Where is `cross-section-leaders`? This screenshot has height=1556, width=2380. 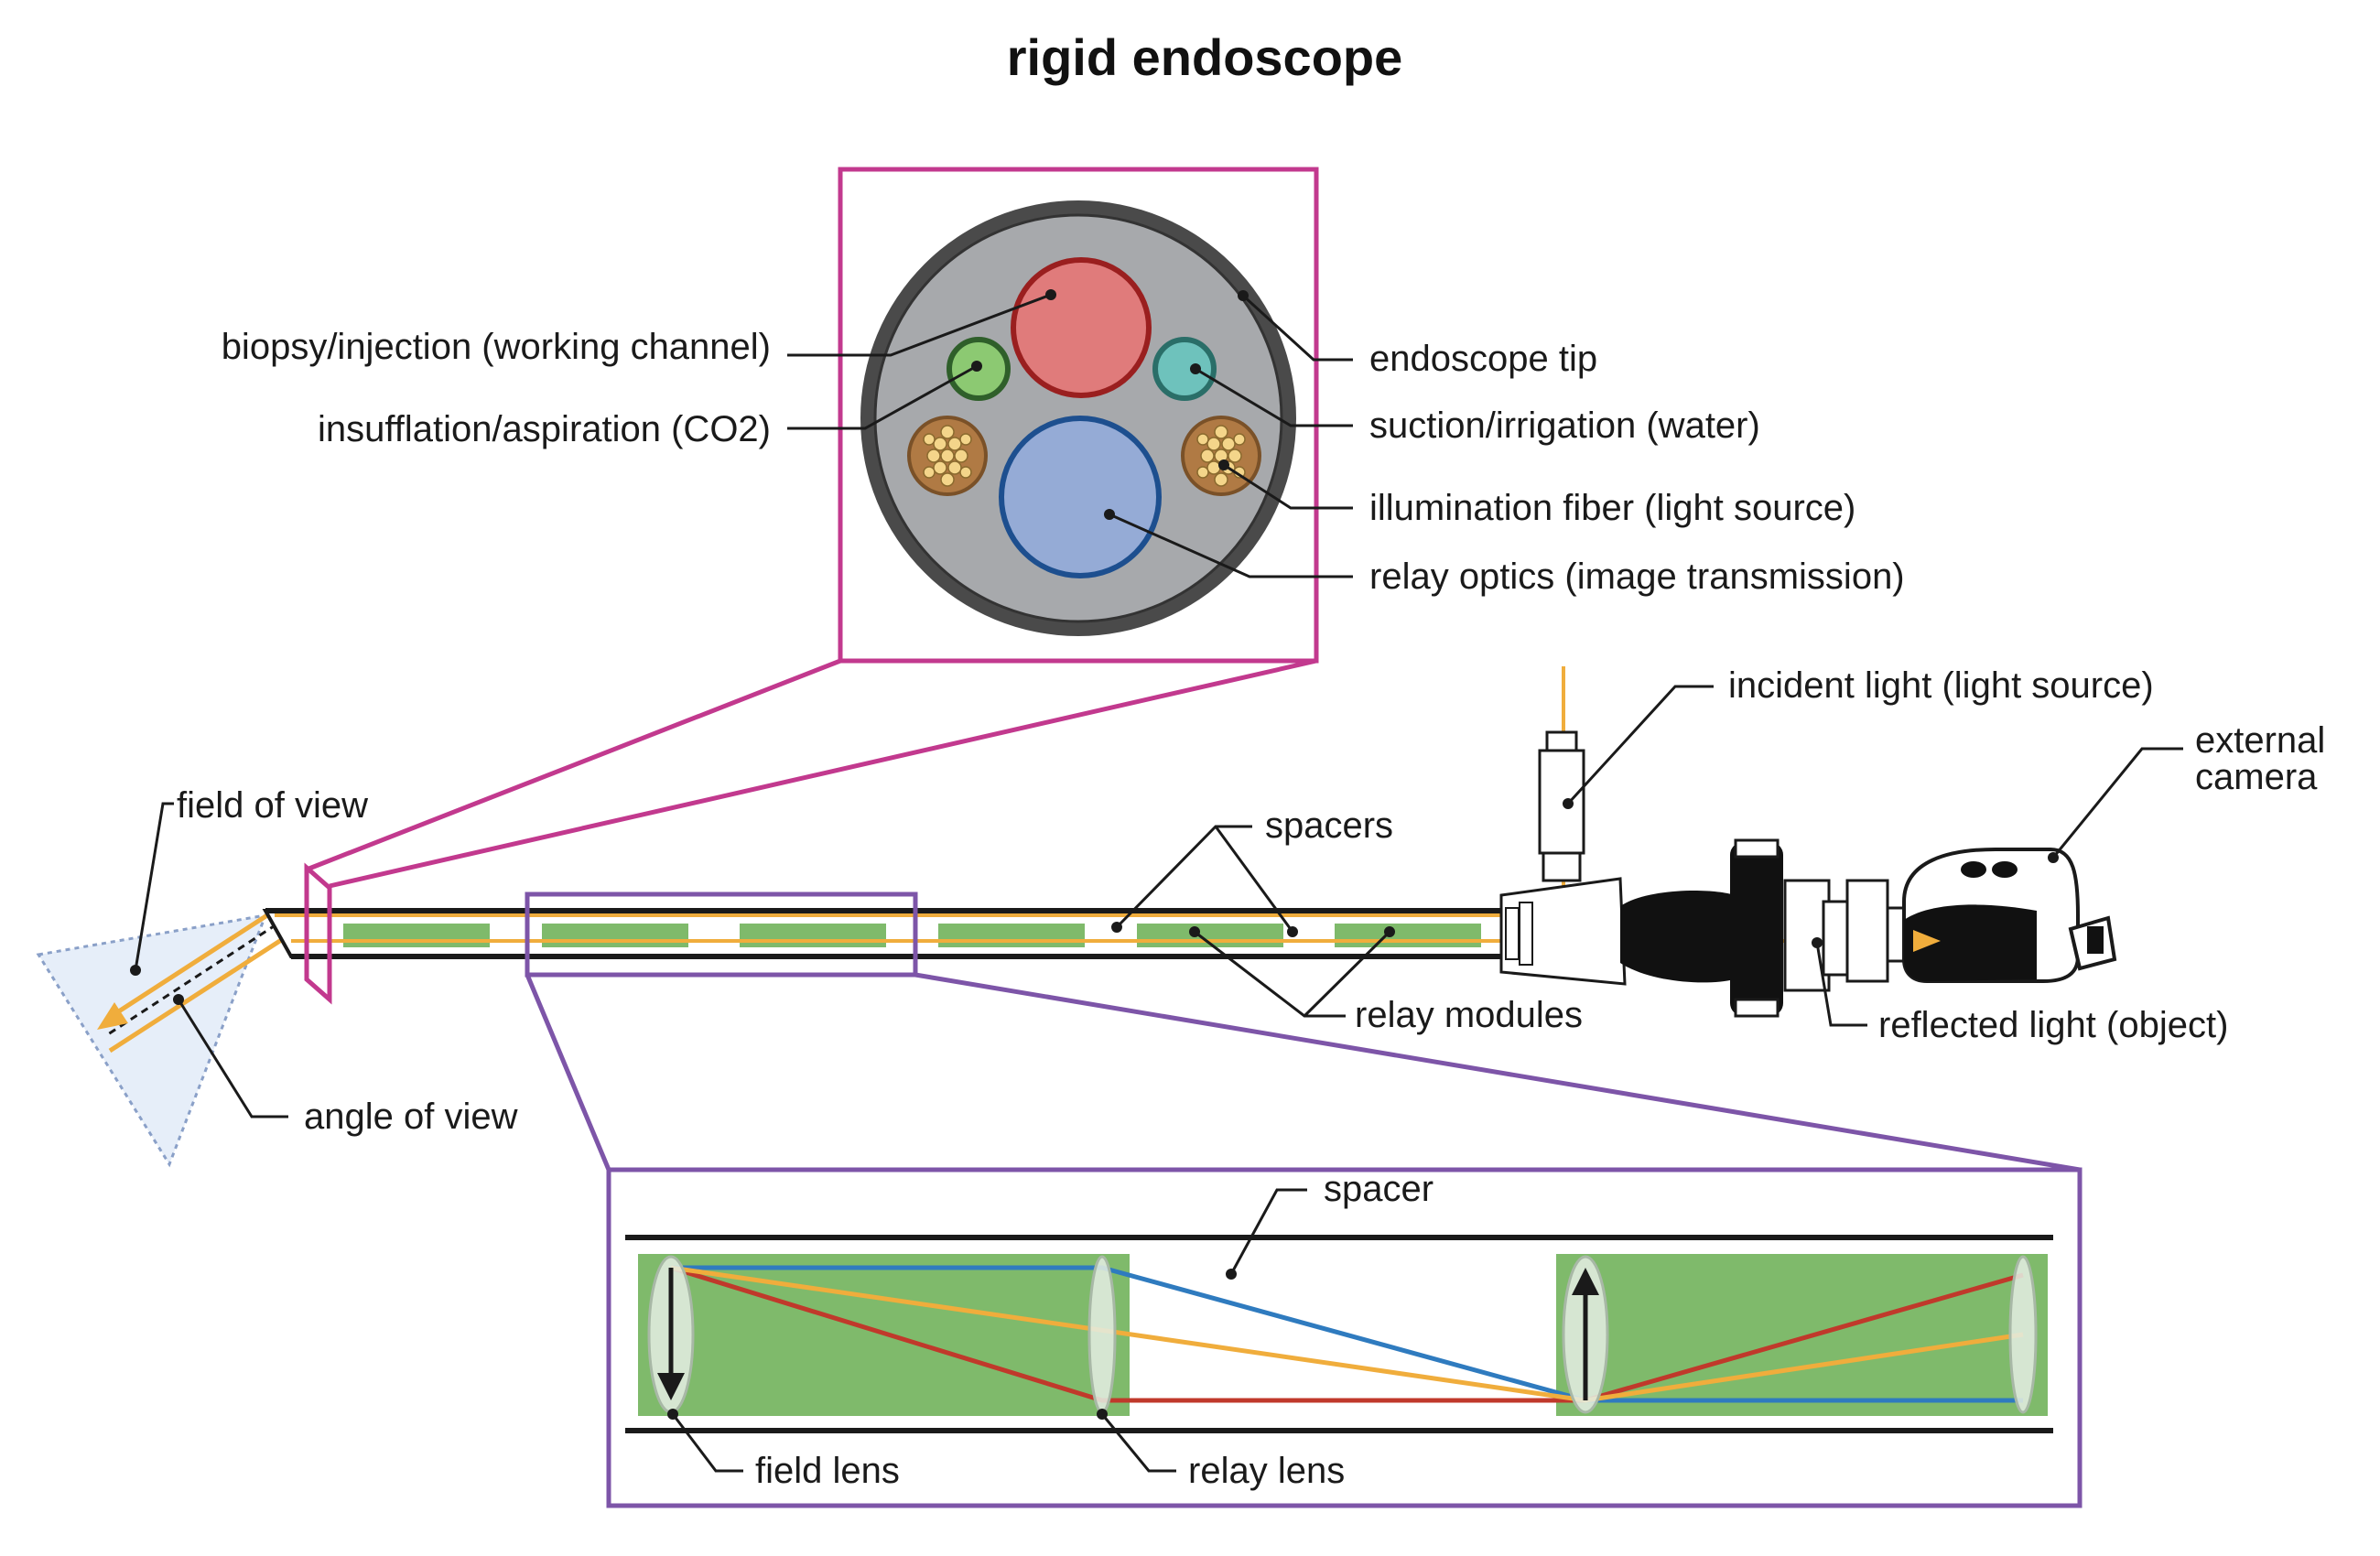
cross-section-leaders is located at coordinates (1070, 433).